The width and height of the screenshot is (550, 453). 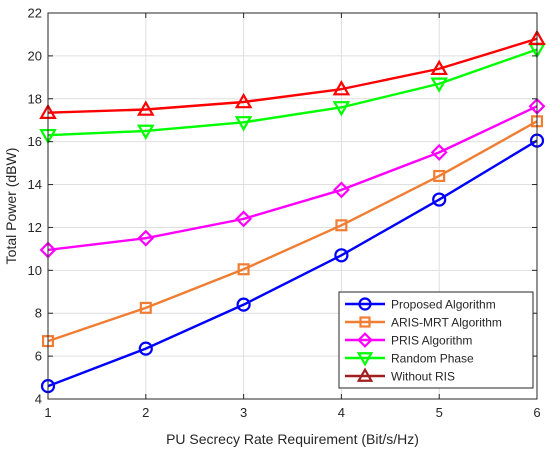 What do you see at coordinates (423, 377) in the screenshot?
I see `legend-label: Without RIS` at bounding box center [423, 377].